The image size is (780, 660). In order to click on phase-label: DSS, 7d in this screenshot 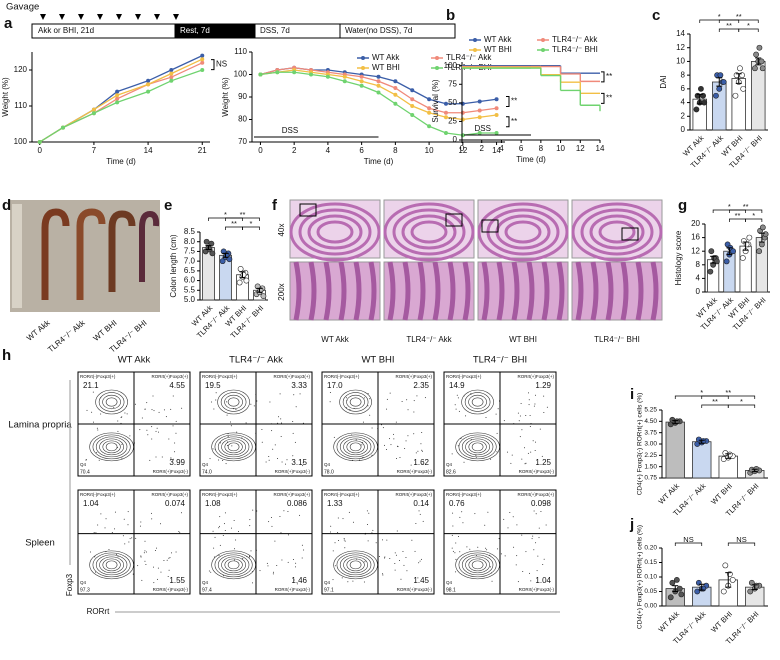, I will do `click(275, 30)`.